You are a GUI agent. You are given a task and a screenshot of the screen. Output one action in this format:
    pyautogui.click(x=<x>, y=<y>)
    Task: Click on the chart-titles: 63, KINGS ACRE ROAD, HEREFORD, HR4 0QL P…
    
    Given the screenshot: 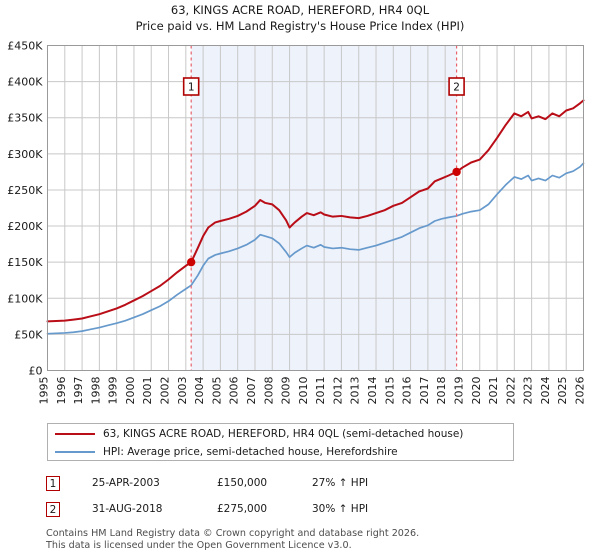 What is the action you would take?
    pyautogui.click(x=300, y=18)
    